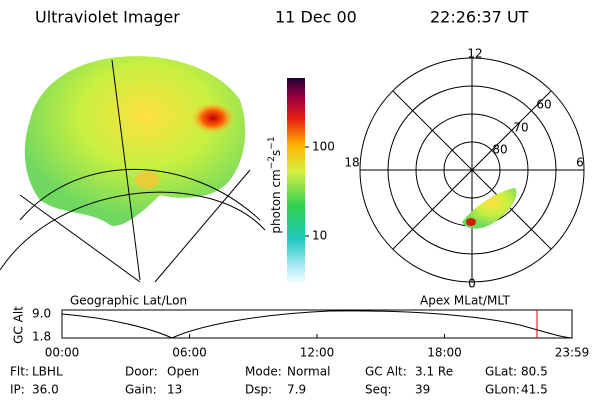 Image resolution: width=600 pixels, height=400 pixels. Describe the element at coordinates (41, 314) in the screenshot. I see `y-tick-label: 9.0` at that location.